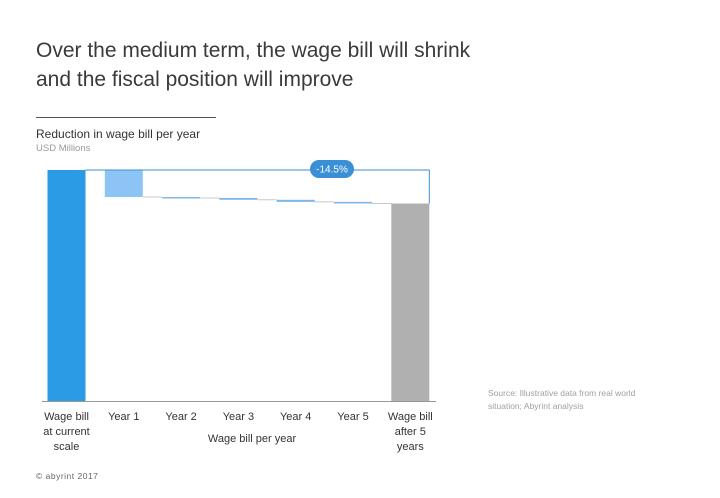 The image size is (720, 498). What do you see at coordinates (252, 439) in the screenshot?
I see `x-axis-label: Wage bill per year` at bounding box center [252, 439].